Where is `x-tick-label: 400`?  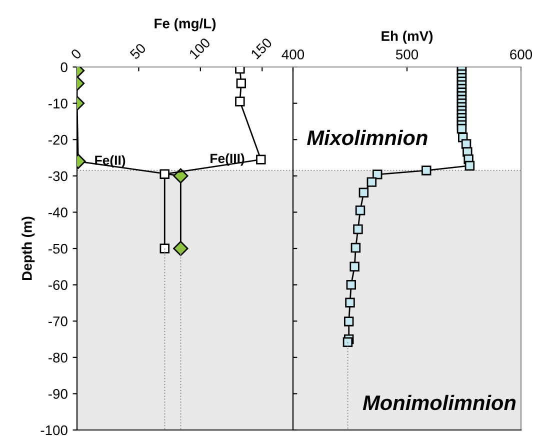
x-tick-label: 400 is located at coordinates (293, 55).